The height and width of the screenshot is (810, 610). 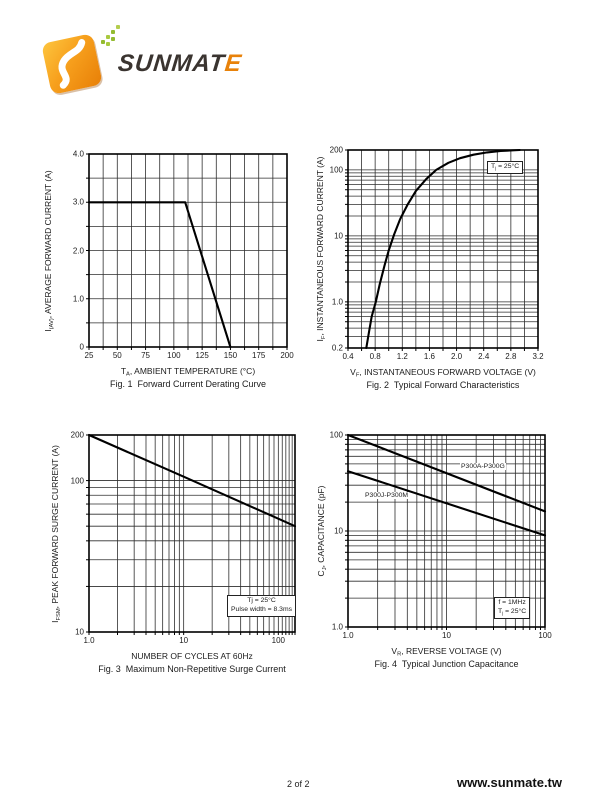 What do you see at coordinates (202, 355) in the screenshot?
I see `x-tick-label: 125` at bounding box center [202, 355].